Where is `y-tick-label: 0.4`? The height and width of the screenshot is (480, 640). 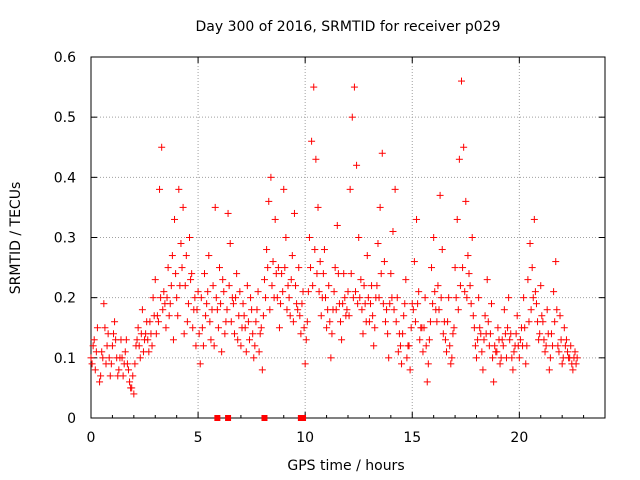 y-tick-label: 0.4 is located at coordinates (65, 178).